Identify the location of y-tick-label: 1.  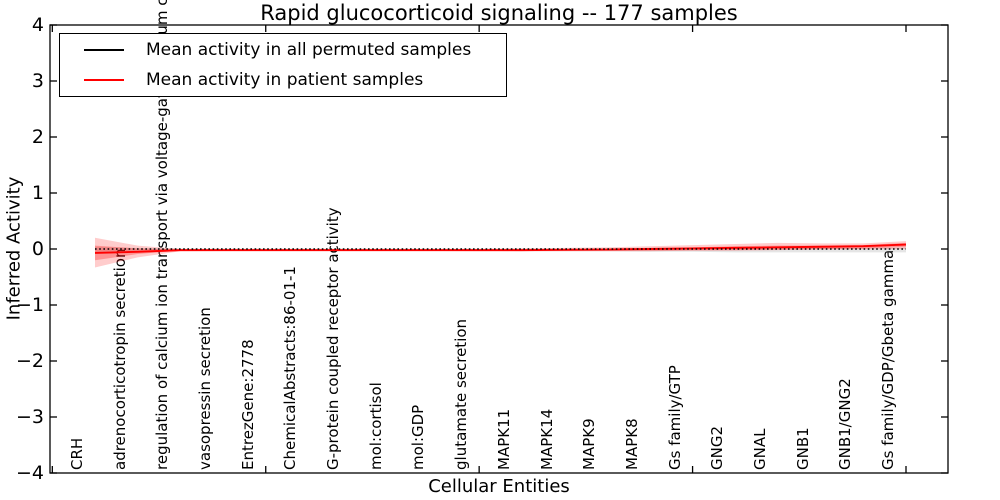
(37, 193).